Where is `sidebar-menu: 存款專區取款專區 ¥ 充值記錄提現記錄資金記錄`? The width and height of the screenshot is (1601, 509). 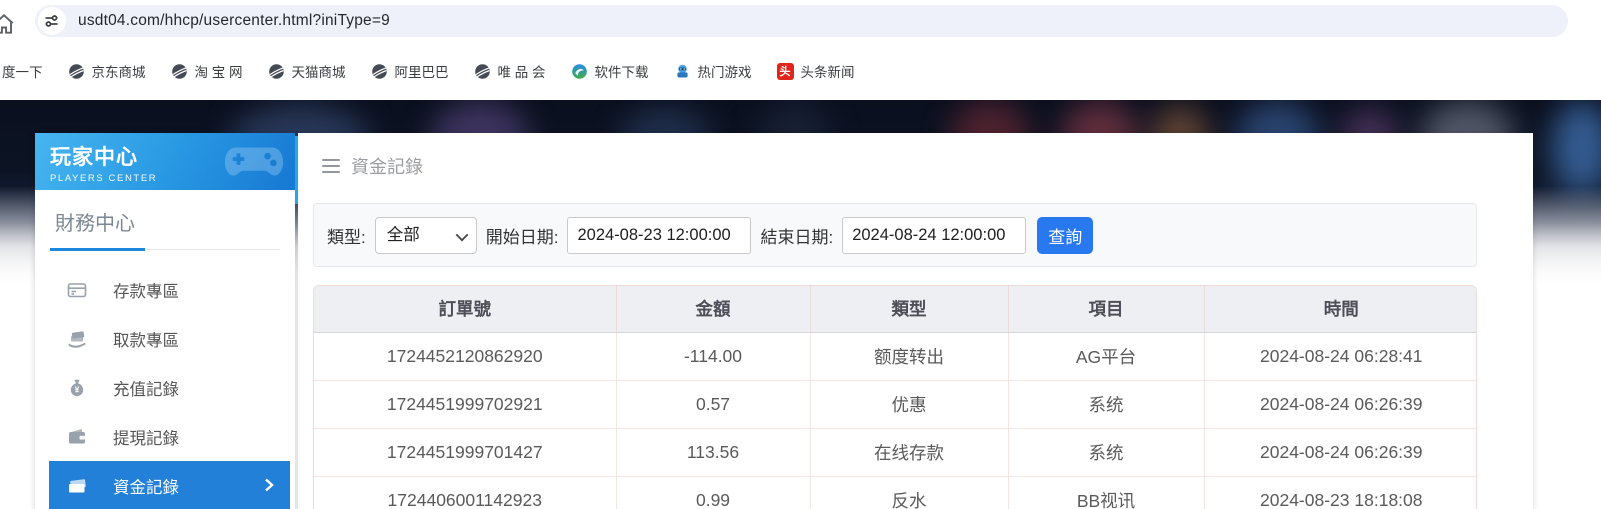 sidebar-menu: 存款專區取款專區 ¥ 充值記錄提現記錄資金記錄 is located at coordinates (165, 387).